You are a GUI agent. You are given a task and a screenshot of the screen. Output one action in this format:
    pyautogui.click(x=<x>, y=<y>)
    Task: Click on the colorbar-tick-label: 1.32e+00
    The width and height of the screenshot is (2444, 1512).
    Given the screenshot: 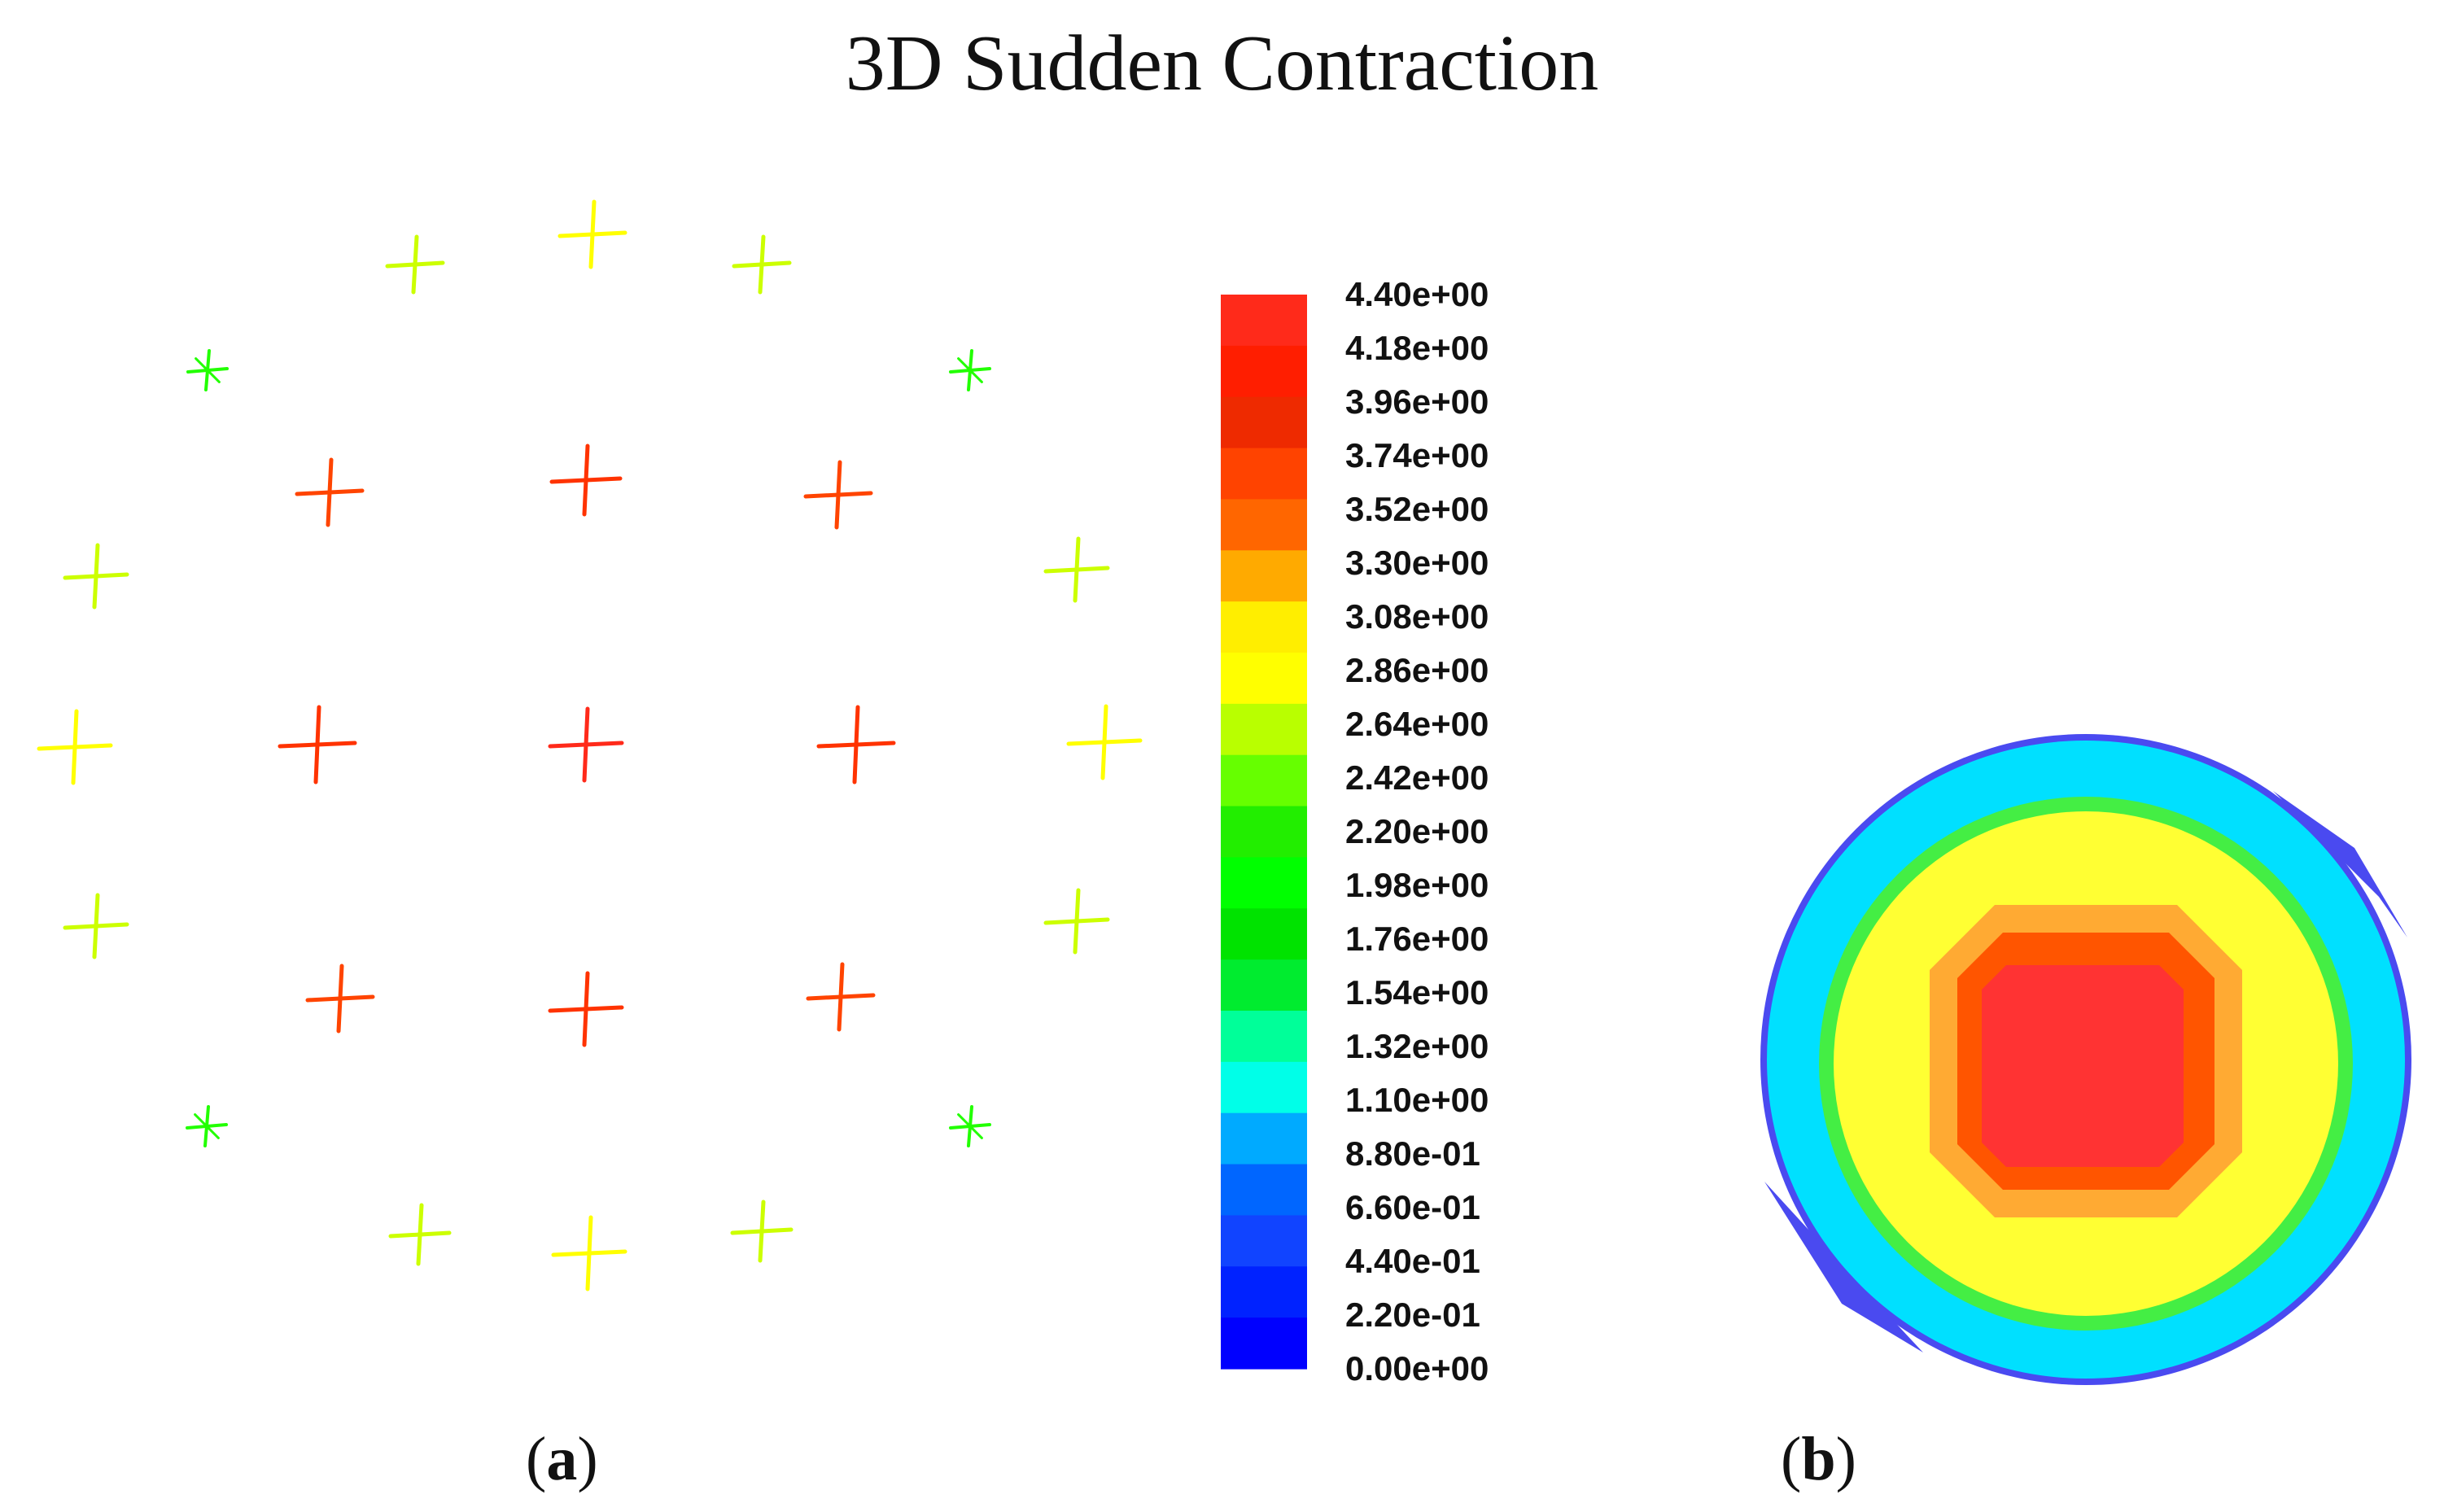 What is the action you would take?
    pyautogui.click(x=1417, y=1046)
    